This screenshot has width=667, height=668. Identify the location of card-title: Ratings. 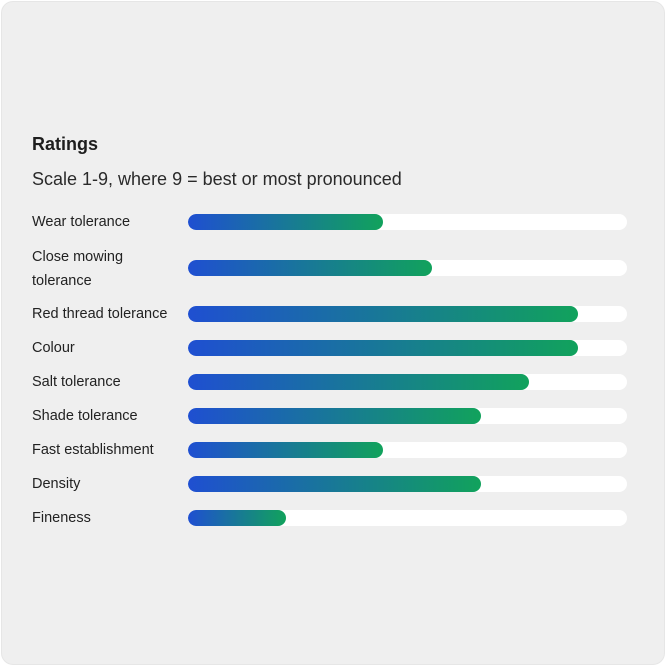
(65, 144).